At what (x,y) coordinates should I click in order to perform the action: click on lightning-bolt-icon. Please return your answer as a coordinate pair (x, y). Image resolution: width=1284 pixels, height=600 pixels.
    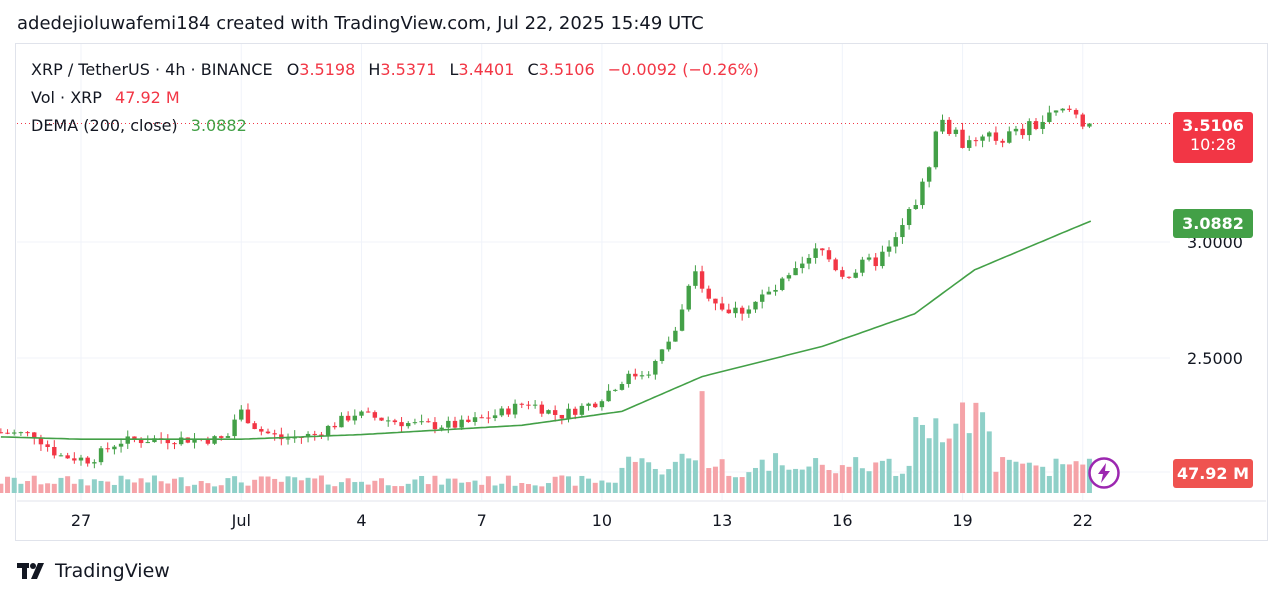
    Looking at the image, I should click on (1104, 473).